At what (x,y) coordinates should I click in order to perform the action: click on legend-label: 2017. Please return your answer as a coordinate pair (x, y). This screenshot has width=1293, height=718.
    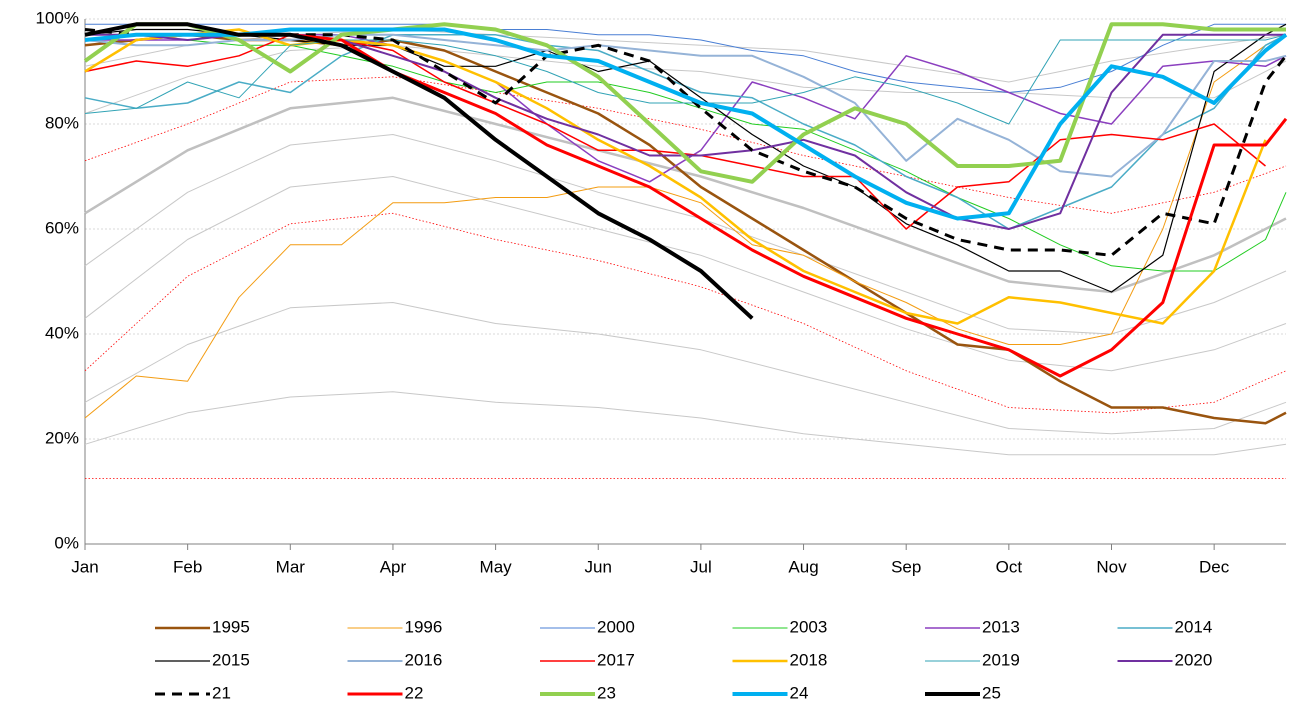
    Looking at the image, I should click on (616, 659).